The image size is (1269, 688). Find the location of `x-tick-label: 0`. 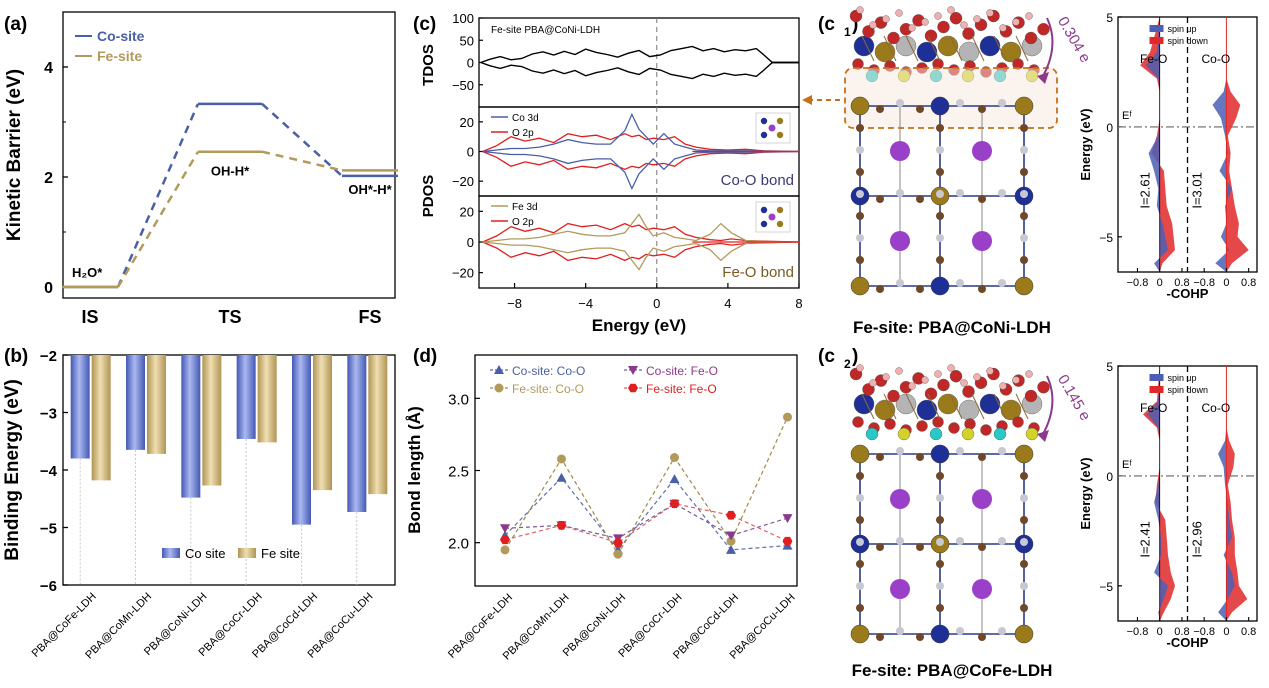

x-tick-label: 0 is located at coordinates (1160, 283).